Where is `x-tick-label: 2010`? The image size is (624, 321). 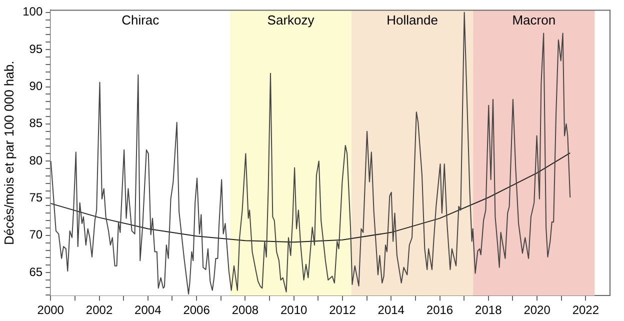
x-tick-label: 2010 is located at coordinates (294, 310).